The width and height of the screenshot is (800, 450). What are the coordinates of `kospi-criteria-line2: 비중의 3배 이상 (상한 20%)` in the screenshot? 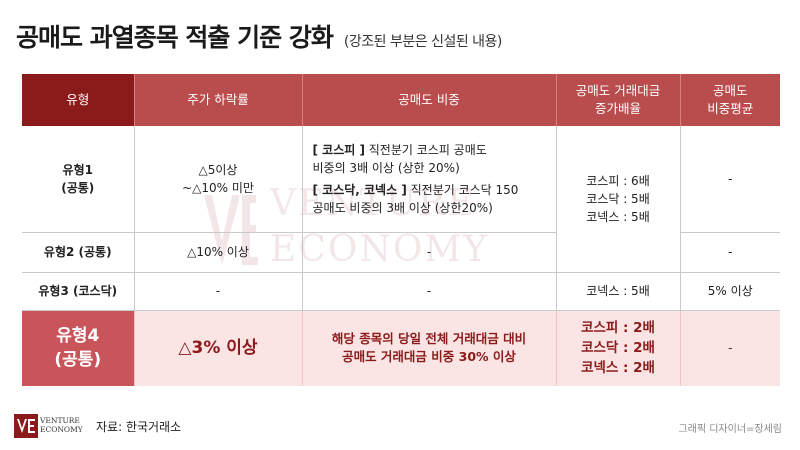 It's located at (386, 167).